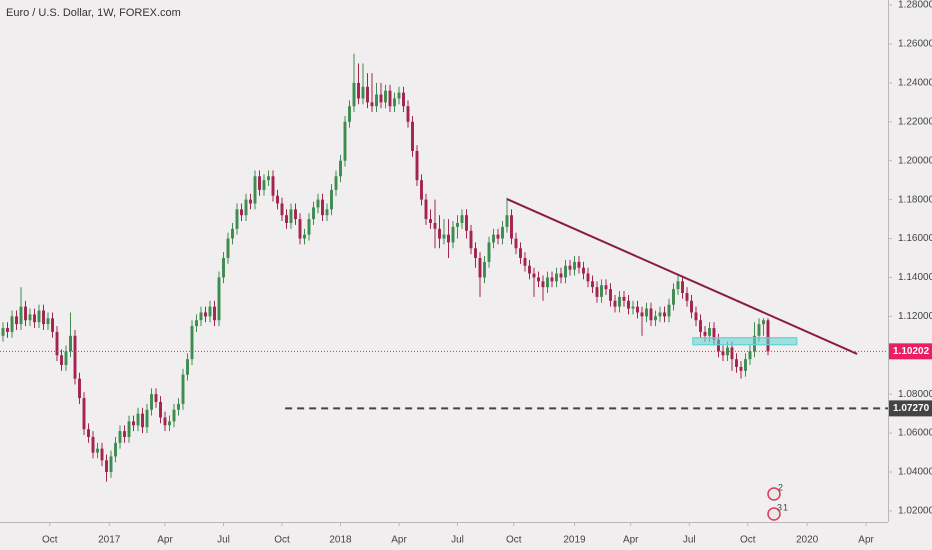 The width and height of the screenshot is (932, 550). I want to click on x-tick-label: Apr, so click(866, 540).